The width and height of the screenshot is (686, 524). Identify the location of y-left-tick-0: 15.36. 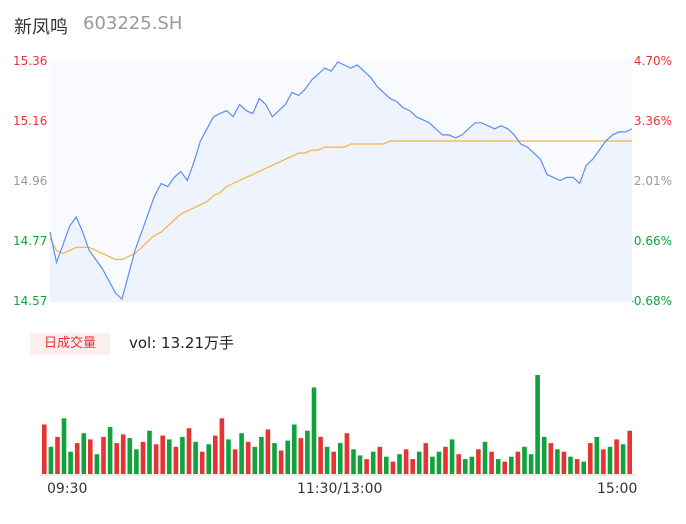
(30, 61).